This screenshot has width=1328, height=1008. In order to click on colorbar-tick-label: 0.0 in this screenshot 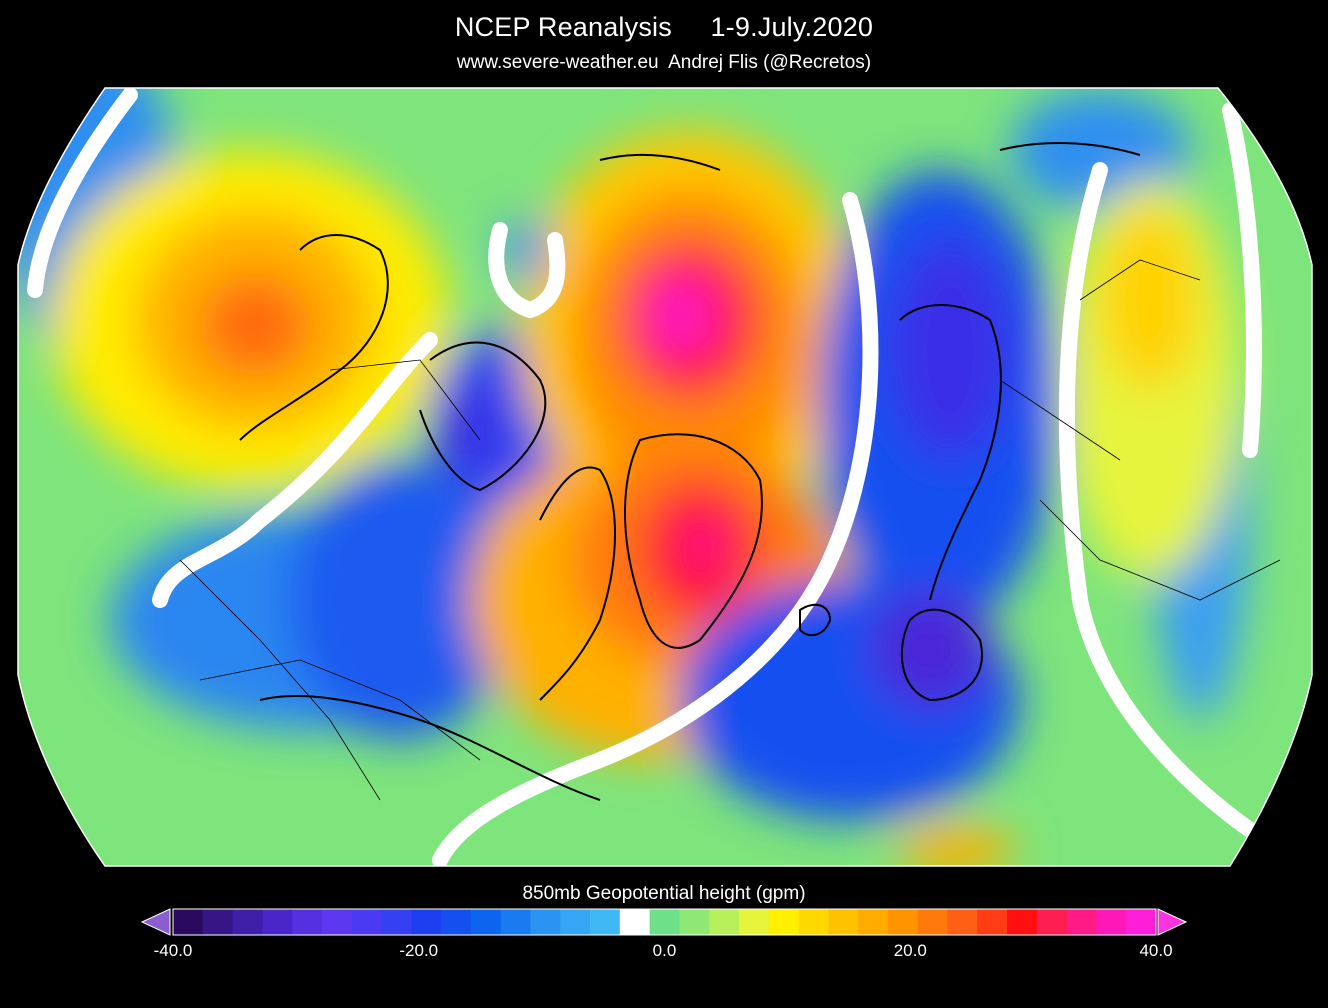, I will do `click(664, 950)`.